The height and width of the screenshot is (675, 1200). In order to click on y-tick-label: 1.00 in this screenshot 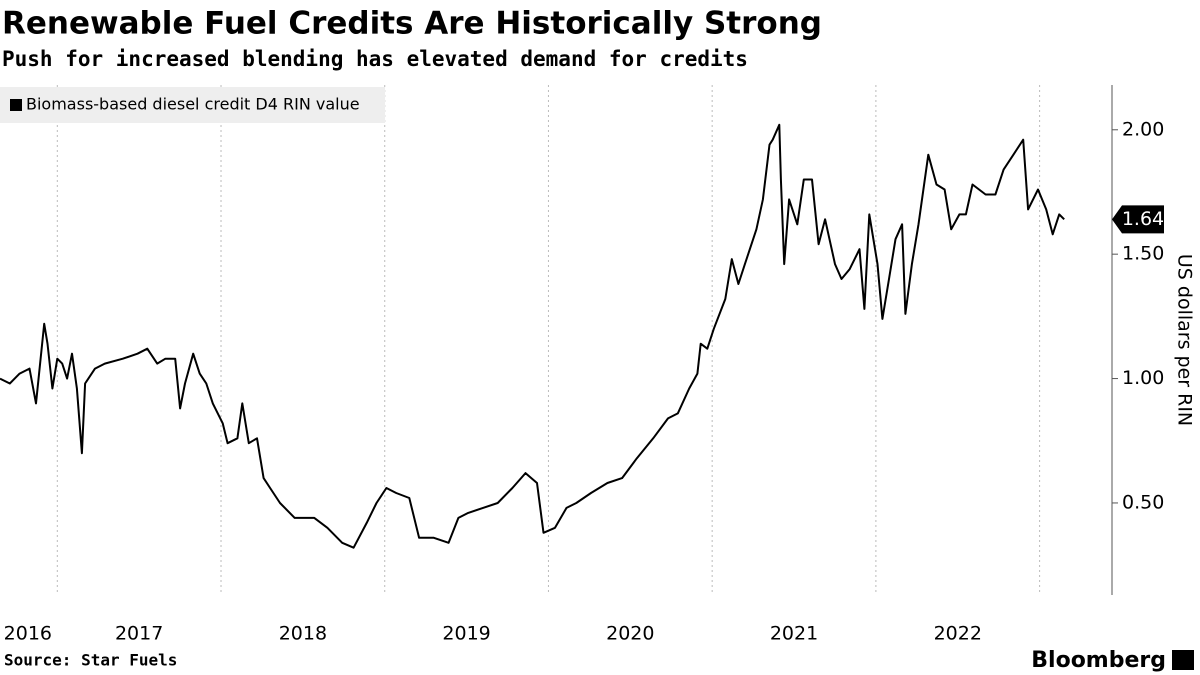, I will do `click(1143, 378)`.